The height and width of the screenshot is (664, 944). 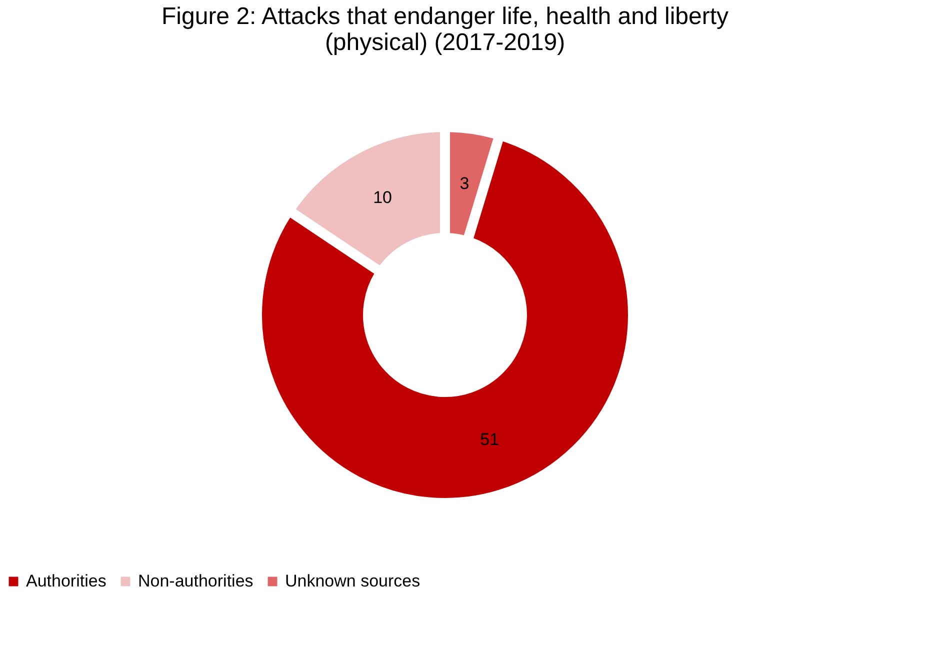 I want to click on data-label: 10, so click(x=382, y=198).